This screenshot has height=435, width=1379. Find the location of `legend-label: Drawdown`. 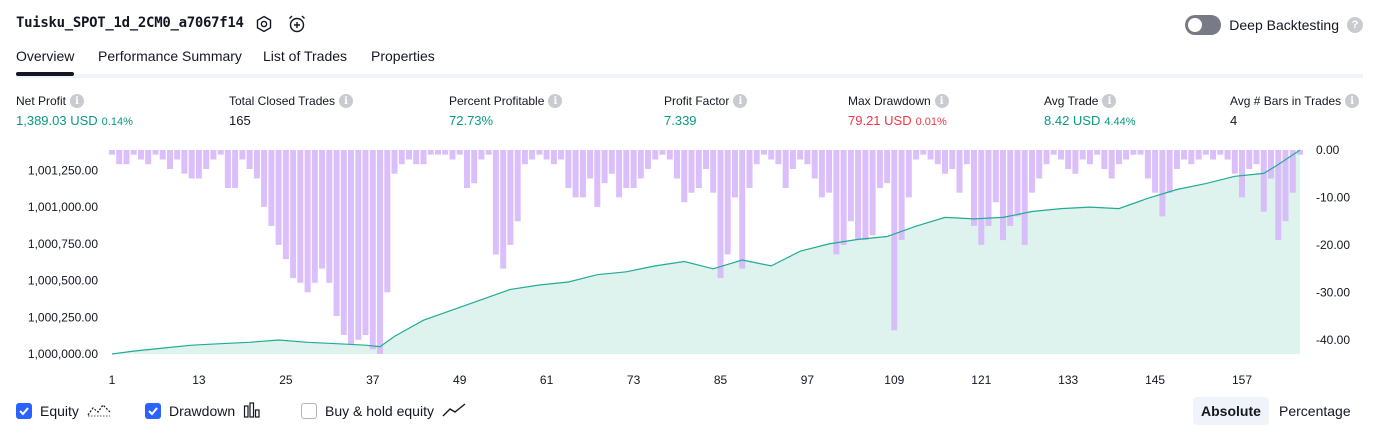

legend-label: Drawdown is located at coordinates (202, 411).